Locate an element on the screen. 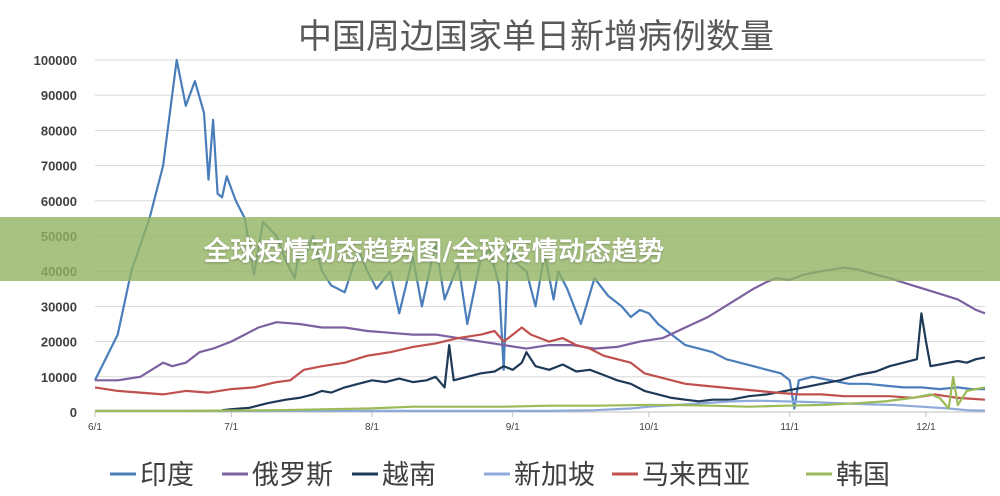 The height and width of the screenshot is (496, 1000). overlay-banner: 全球疫情动态趋势图/全球疫情动态趋势 is located at coordinates (500, 249).